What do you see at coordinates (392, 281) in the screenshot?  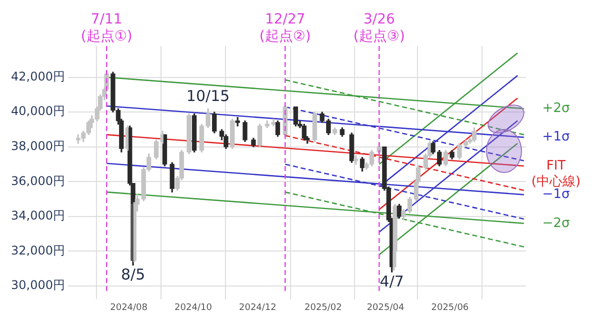 I see `annotation: 4/7` at bounding box center [392, 281].